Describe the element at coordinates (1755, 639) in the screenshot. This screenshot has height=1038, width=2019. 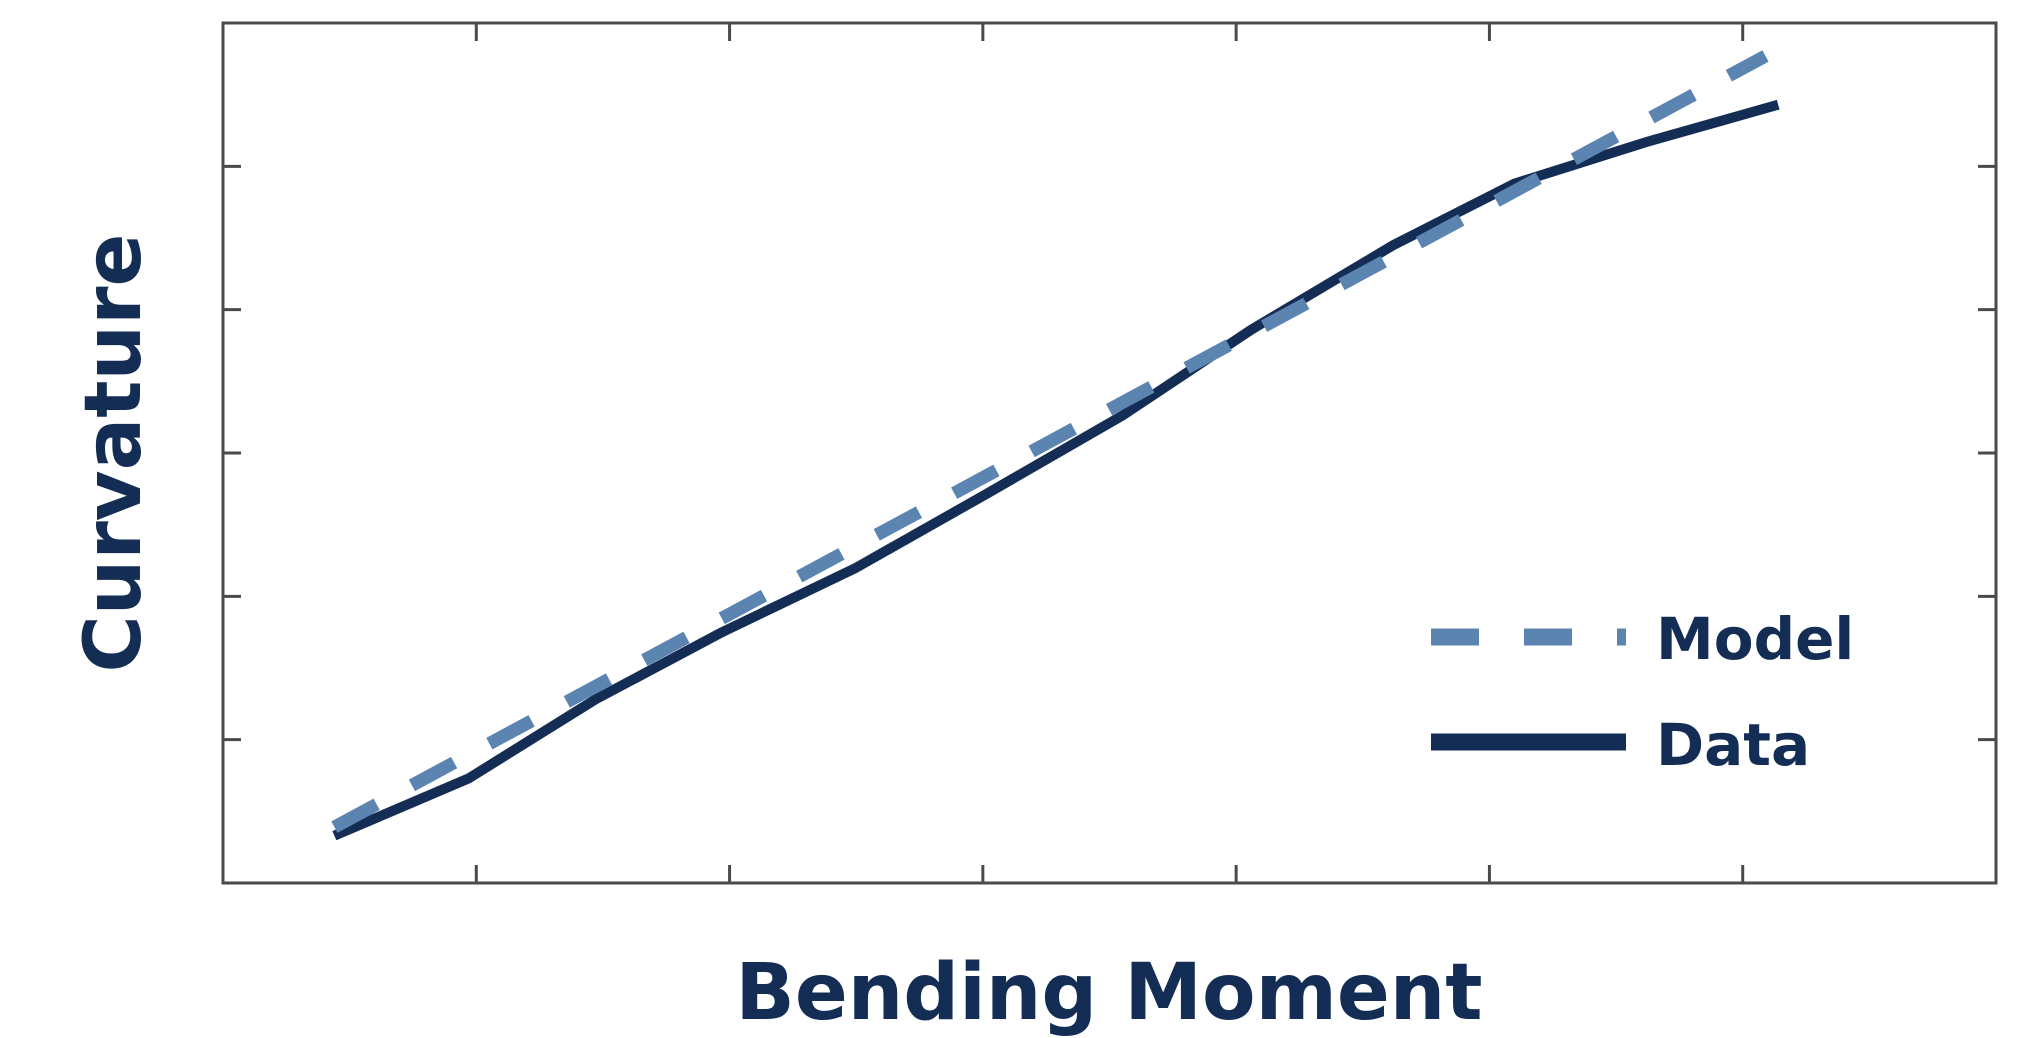
I see `legend-model-label: Model` at that location.